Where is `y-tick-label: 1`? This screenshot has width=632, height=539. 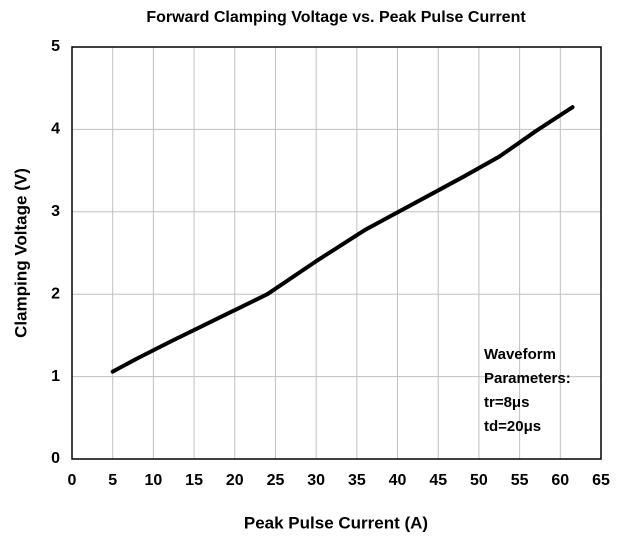 y-tick-label: 1 is located at coordinates (55, 376).